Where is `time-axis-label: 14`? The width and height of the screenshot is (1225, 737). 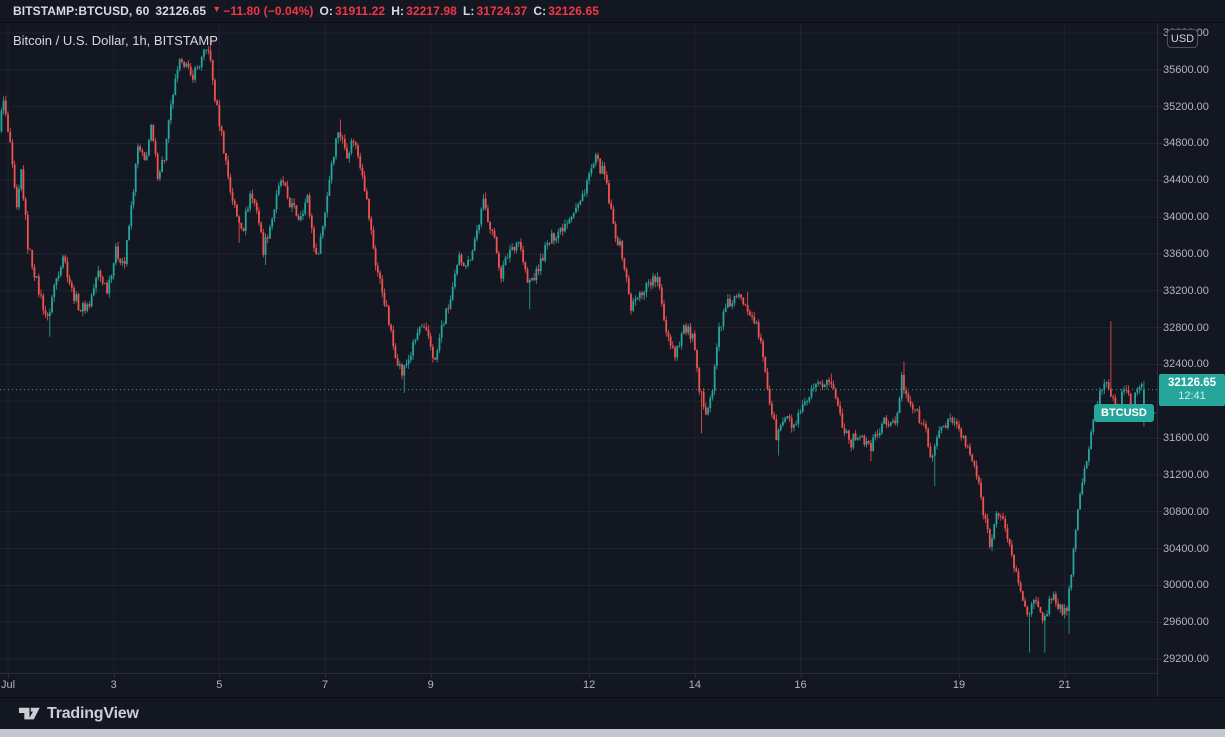 time-axis-label: 14 is located at coordinates (694, 685).